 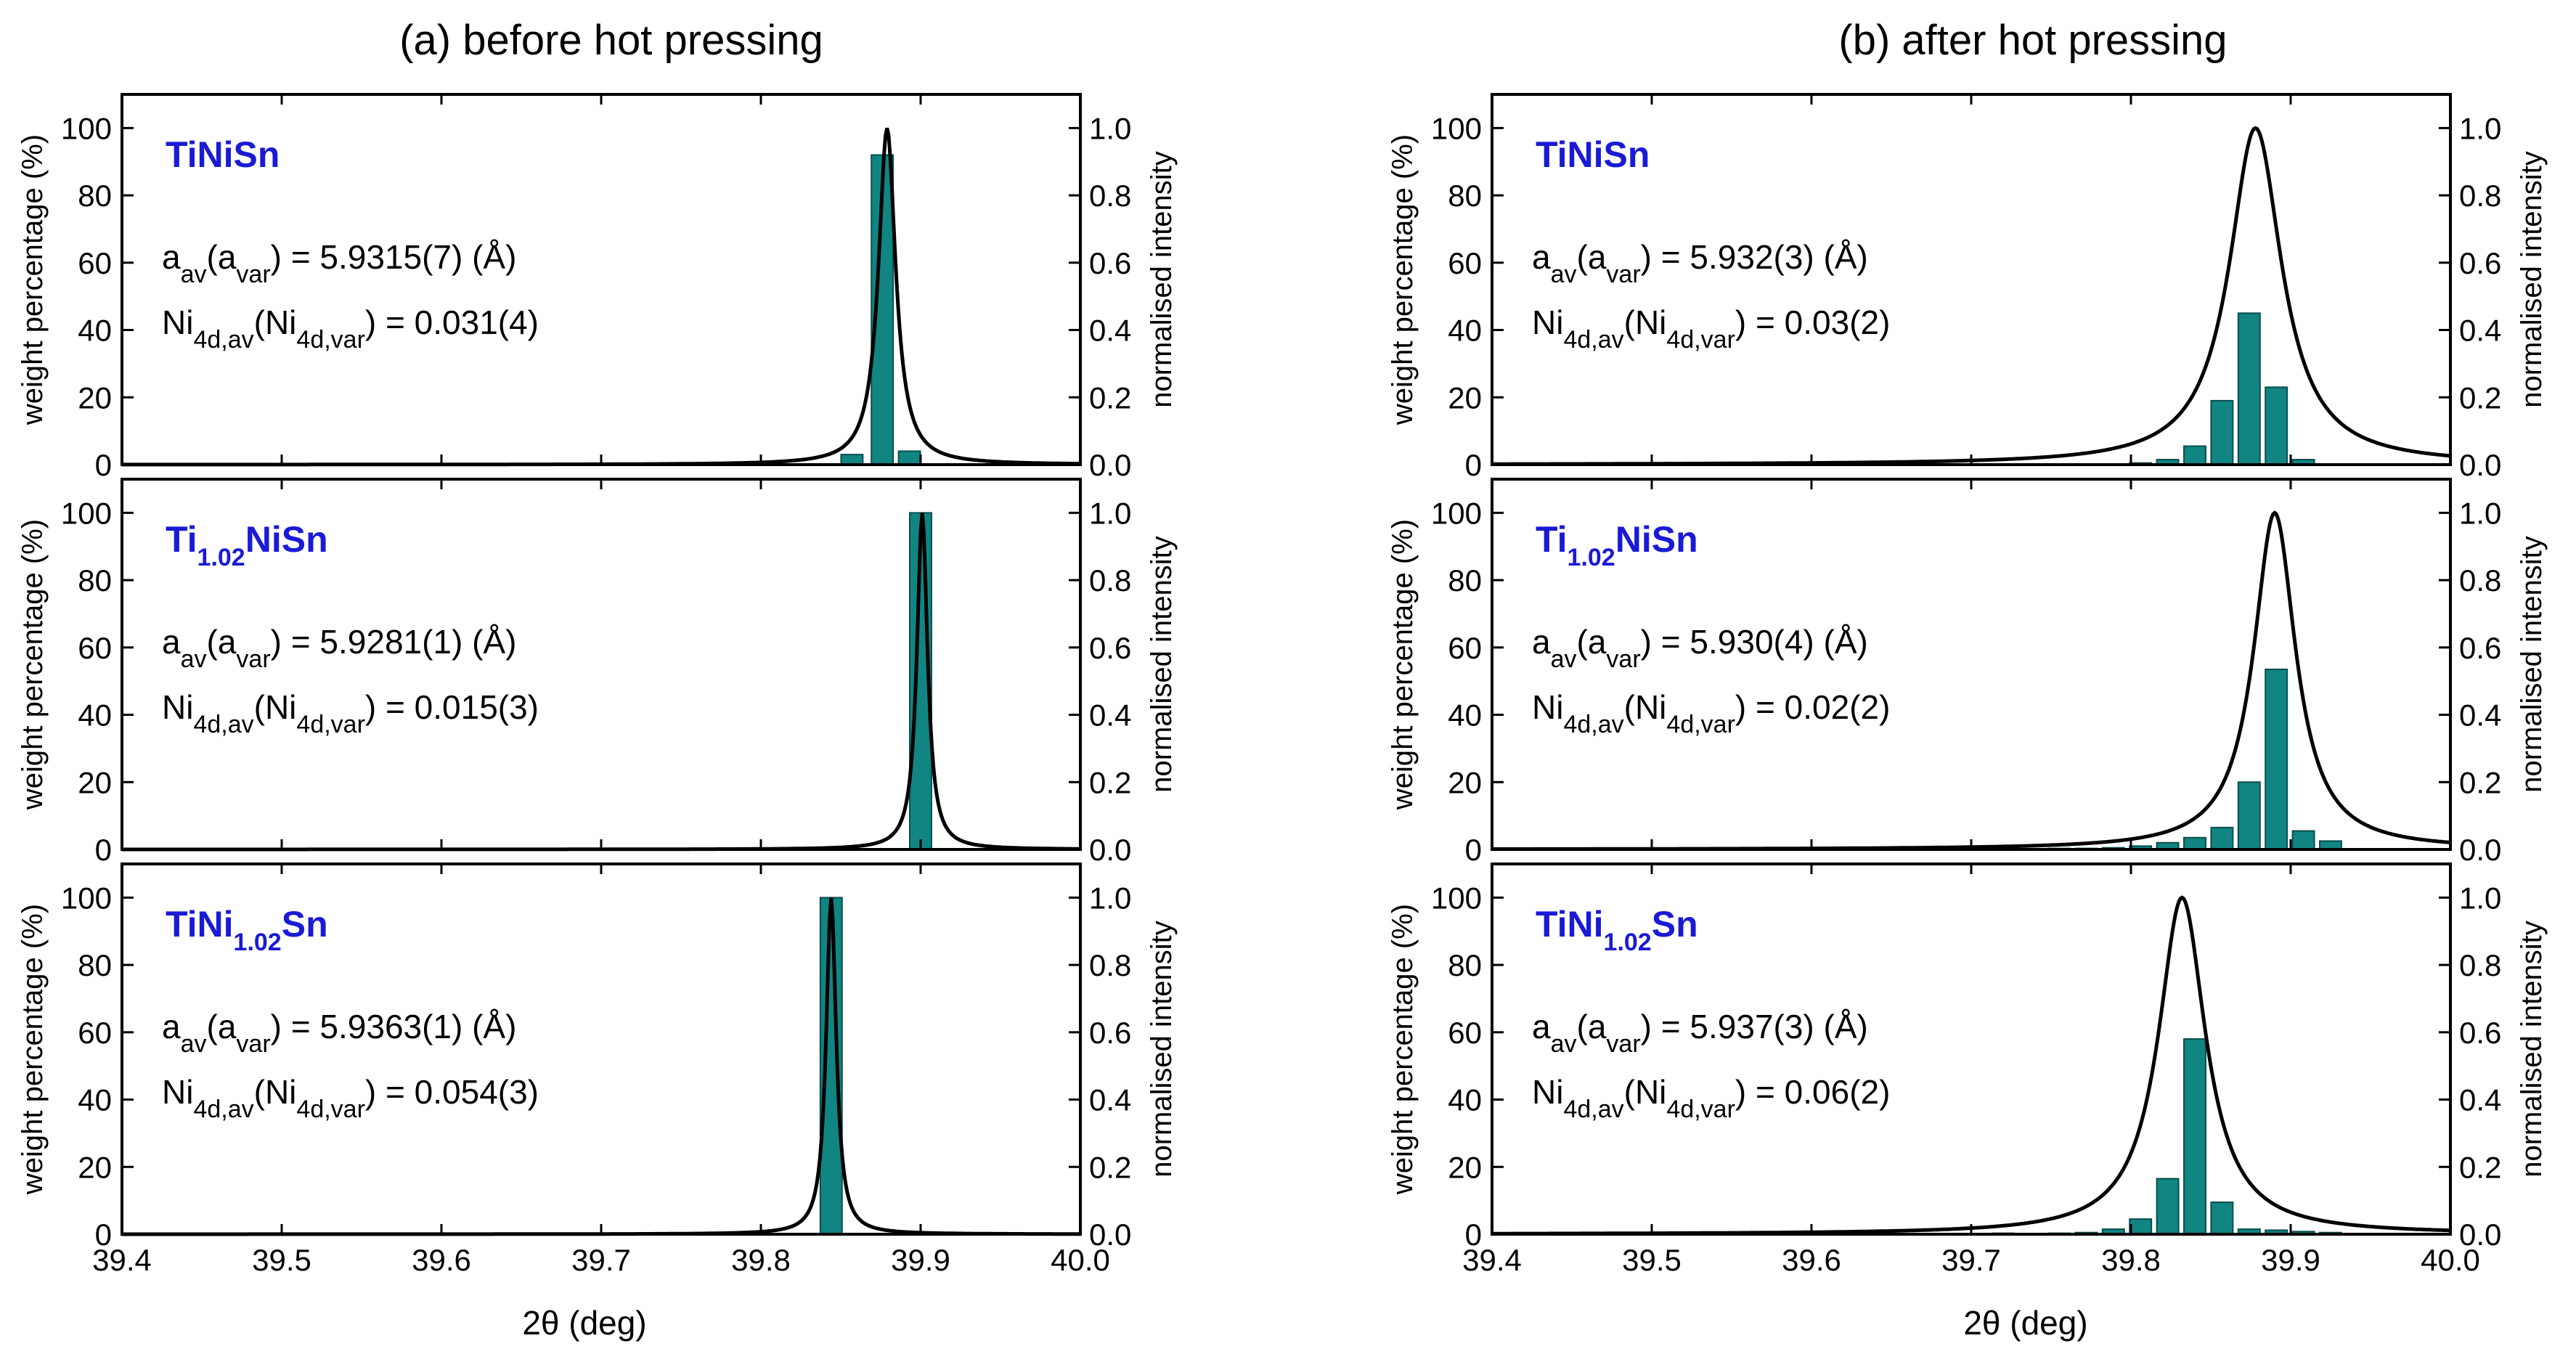 What do you see at coordinates (2480, 648) in the screenshot?
I see `y-right-tick-label: 0.6` at bounding box center [2480, 648].